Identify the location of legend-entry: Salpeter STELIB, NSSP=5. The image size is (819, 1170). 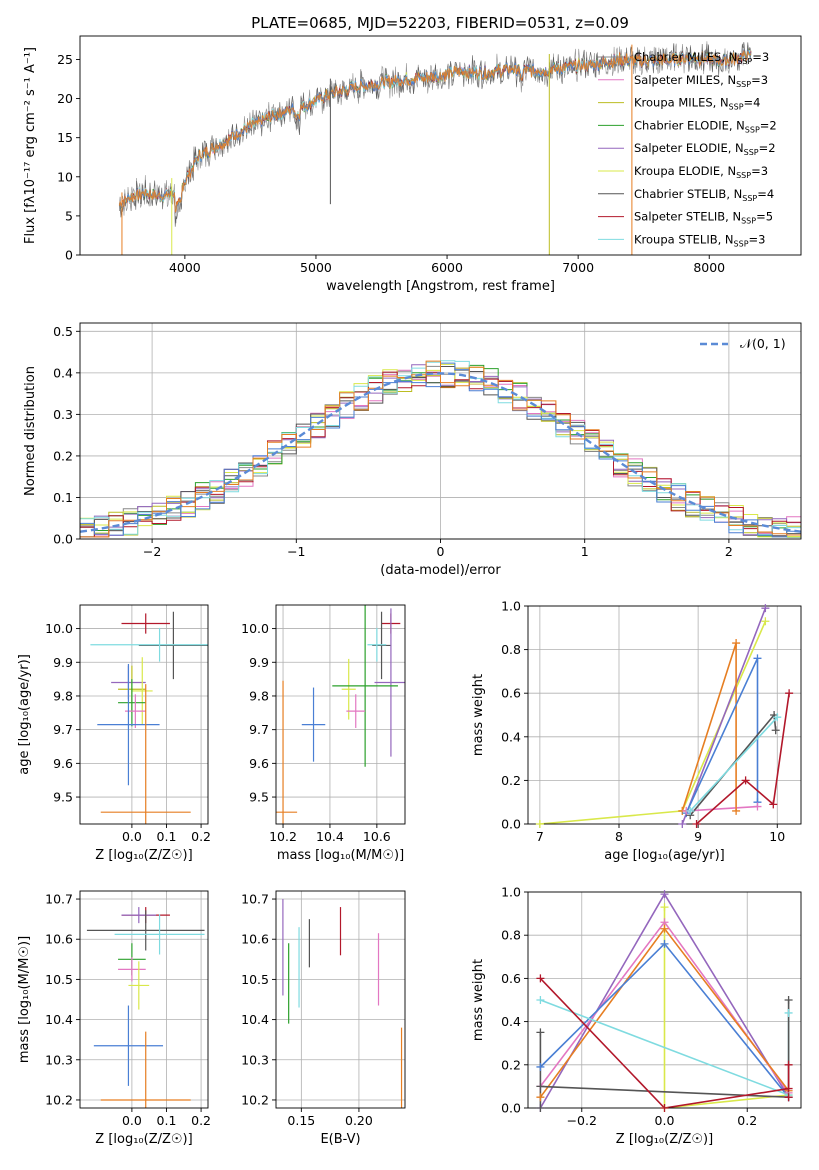
(703, 218).